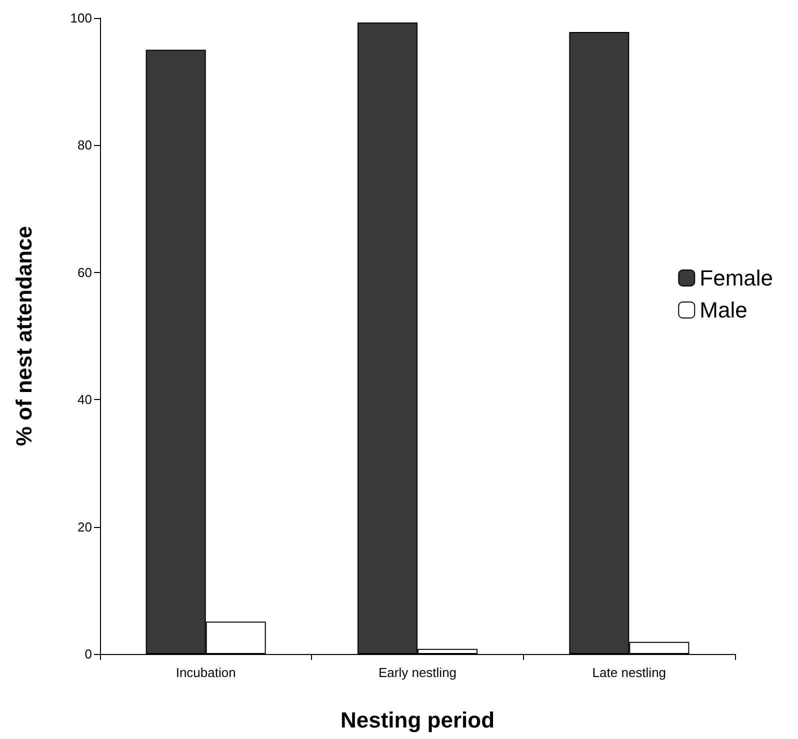 The image size is (798, 739). I want to click on y-tick-label: 100, so click(81, 18).